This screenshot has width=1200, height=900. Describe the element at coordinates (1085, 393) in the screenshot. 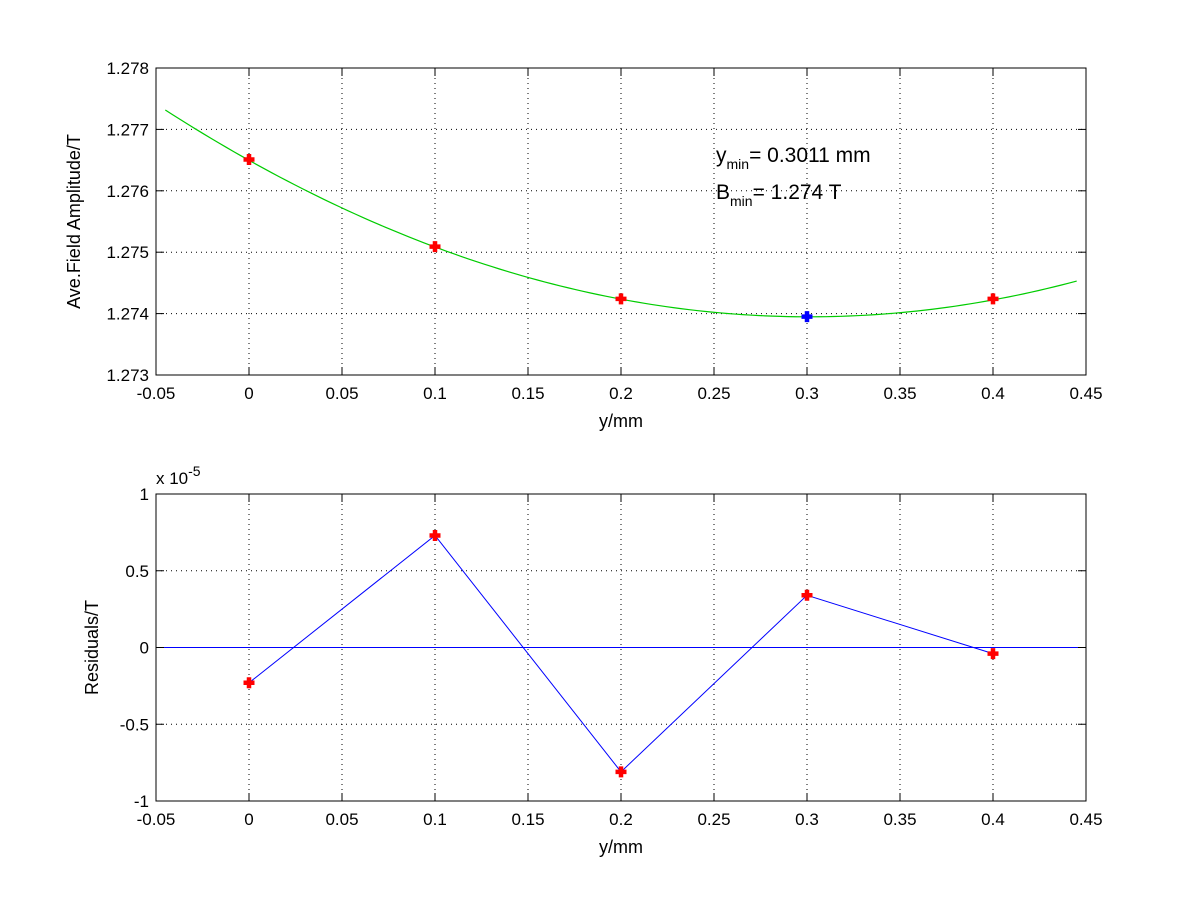

I see `top-x-tick-label: 0.45` at that location.